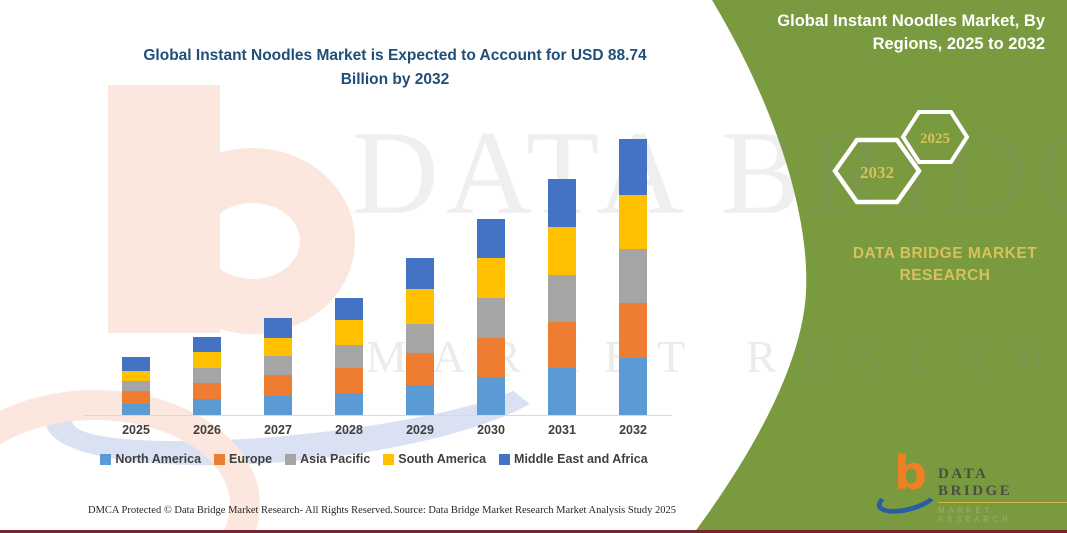  What do you see at coordinates (349, 309) in the screenshot?
I see `bar-segment-middle-east-and-africa-2028` at bounding box center [349, 309].